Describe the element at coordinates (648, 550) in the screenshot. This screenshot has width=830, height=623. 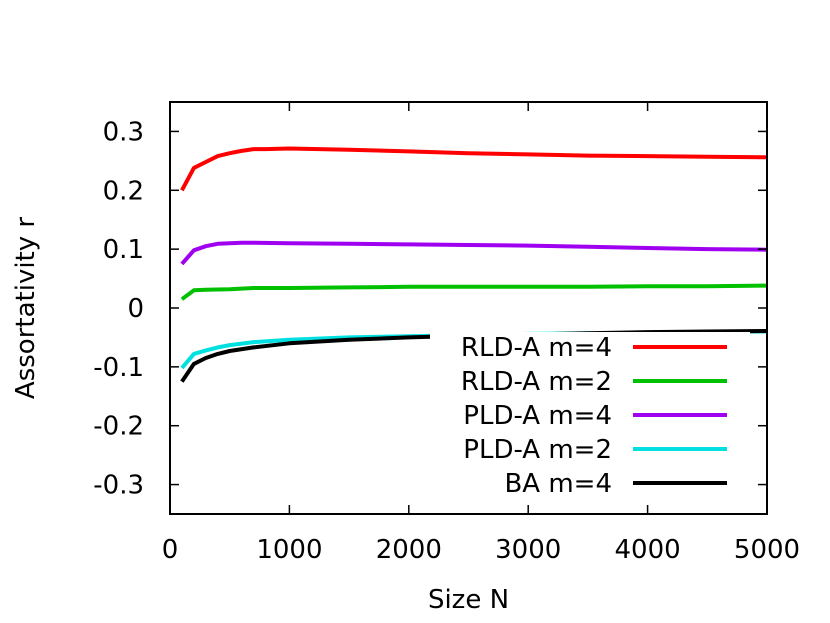
I see `x-tick-label: 4000` at that location.